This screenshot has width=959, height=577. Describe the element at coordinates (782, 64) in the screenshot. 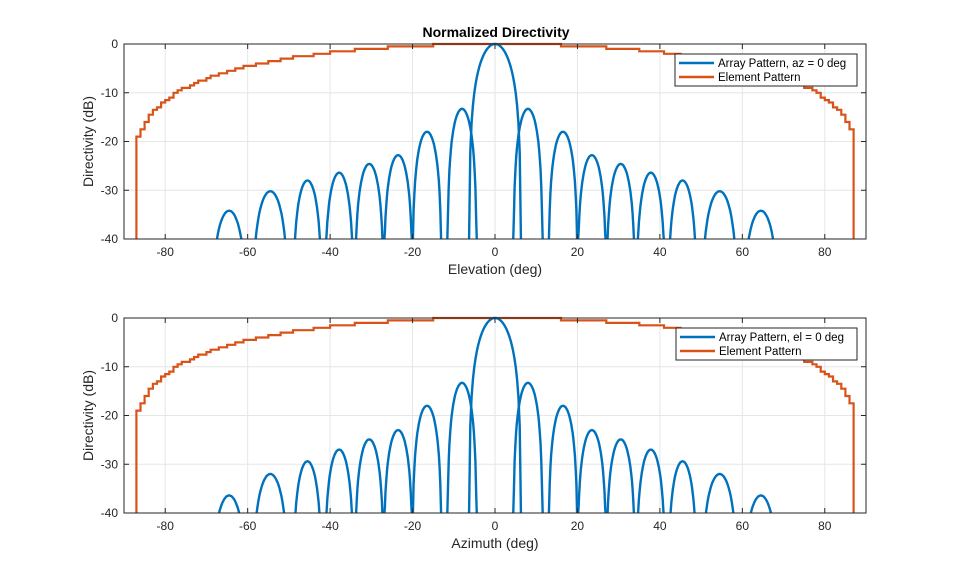

I see `legend-entry: Array Pattern, az = 0 deg` at that location.